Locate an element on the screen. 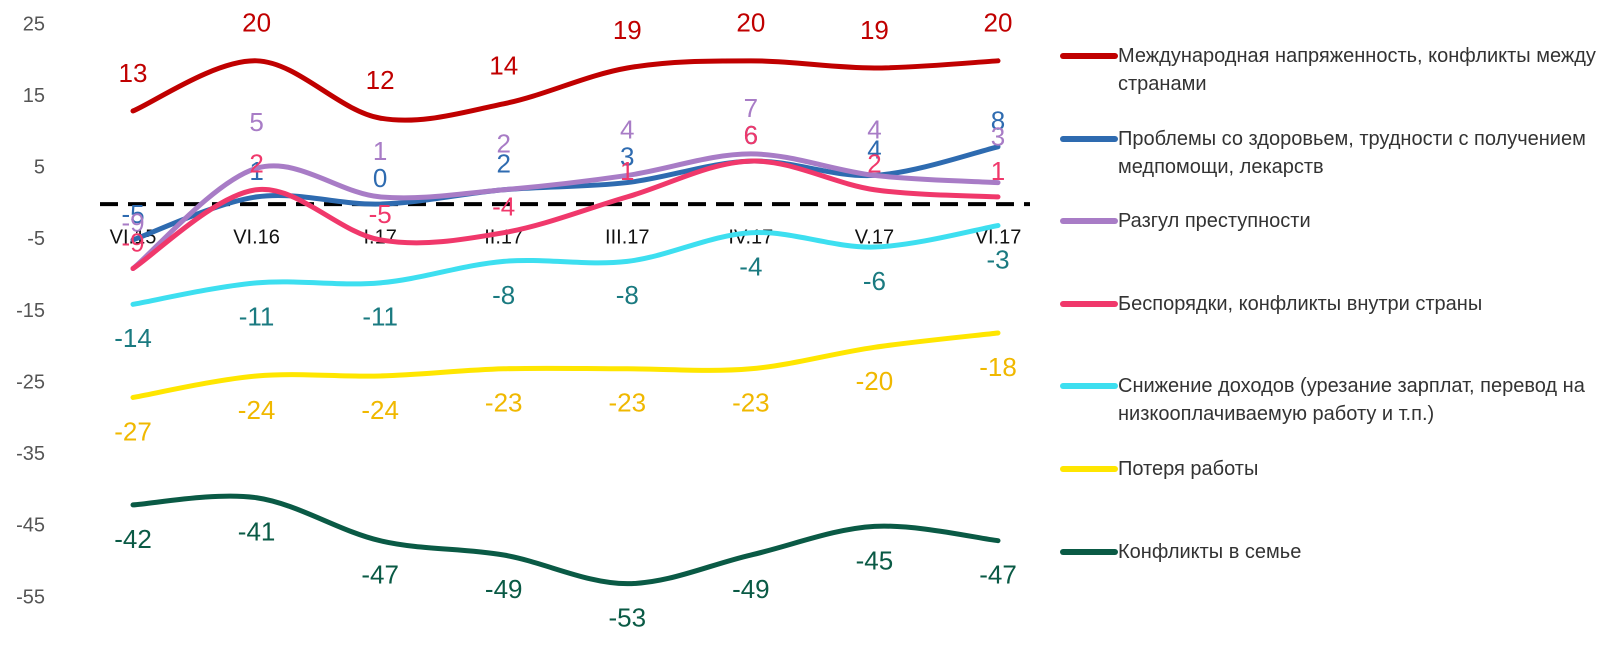 The height and width of the screenshot is (648, 1616). data-label: -53 is located at coordinates (627, 618).